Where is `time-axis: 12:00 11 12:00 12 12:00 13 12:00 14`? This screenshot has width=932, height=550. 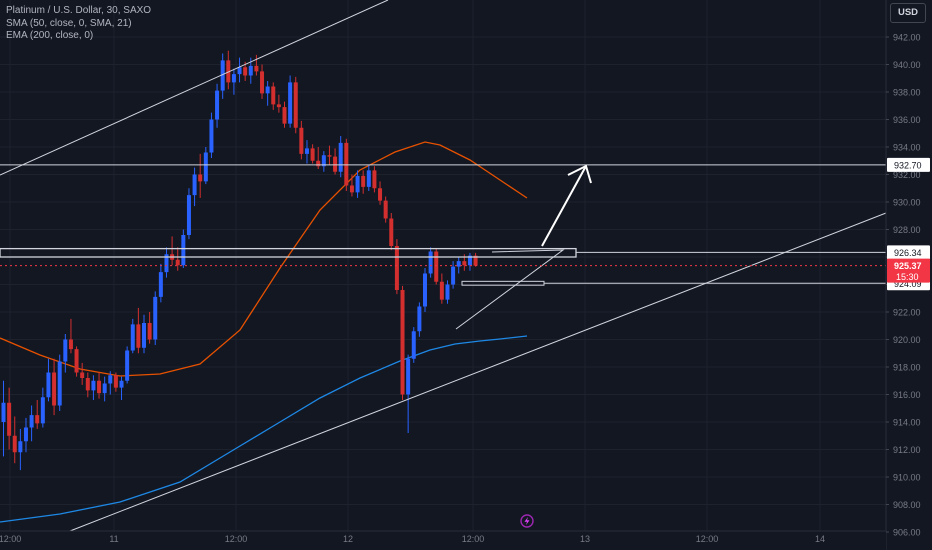 time-axis: 12:00 11 12:00 12 12:00 13 12:00 14 is located at coordinates (443, 540).